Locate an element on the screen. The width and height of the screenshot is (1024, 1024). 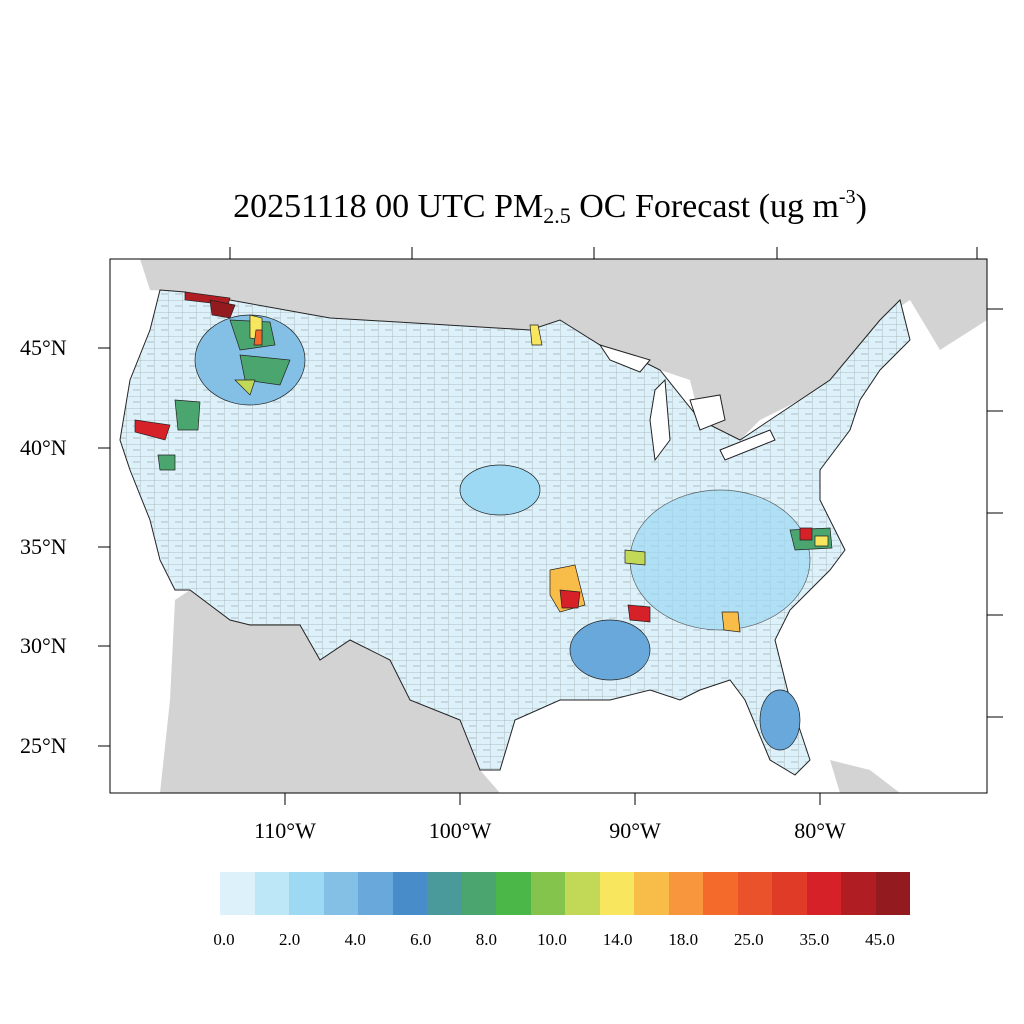
mexico-land is located at coordinates (330, 691).